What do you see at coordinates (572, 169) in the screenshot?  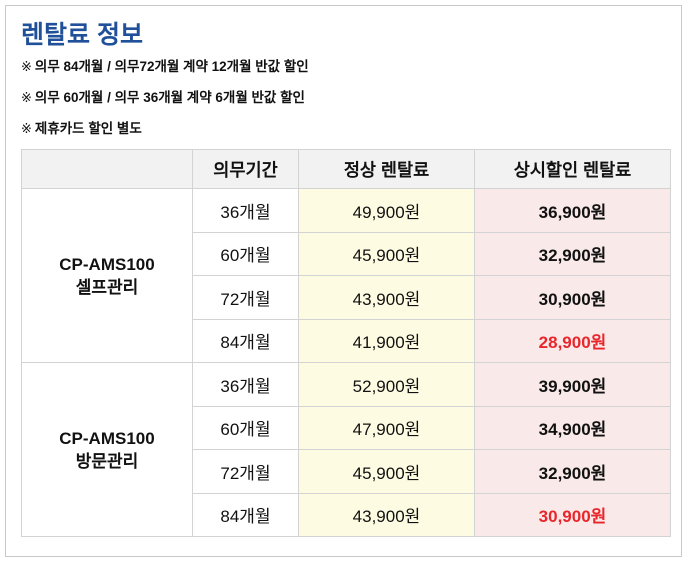 I see `column-header-sale-price: 상시할인 렌탈료` at bounding box center [572, 169].